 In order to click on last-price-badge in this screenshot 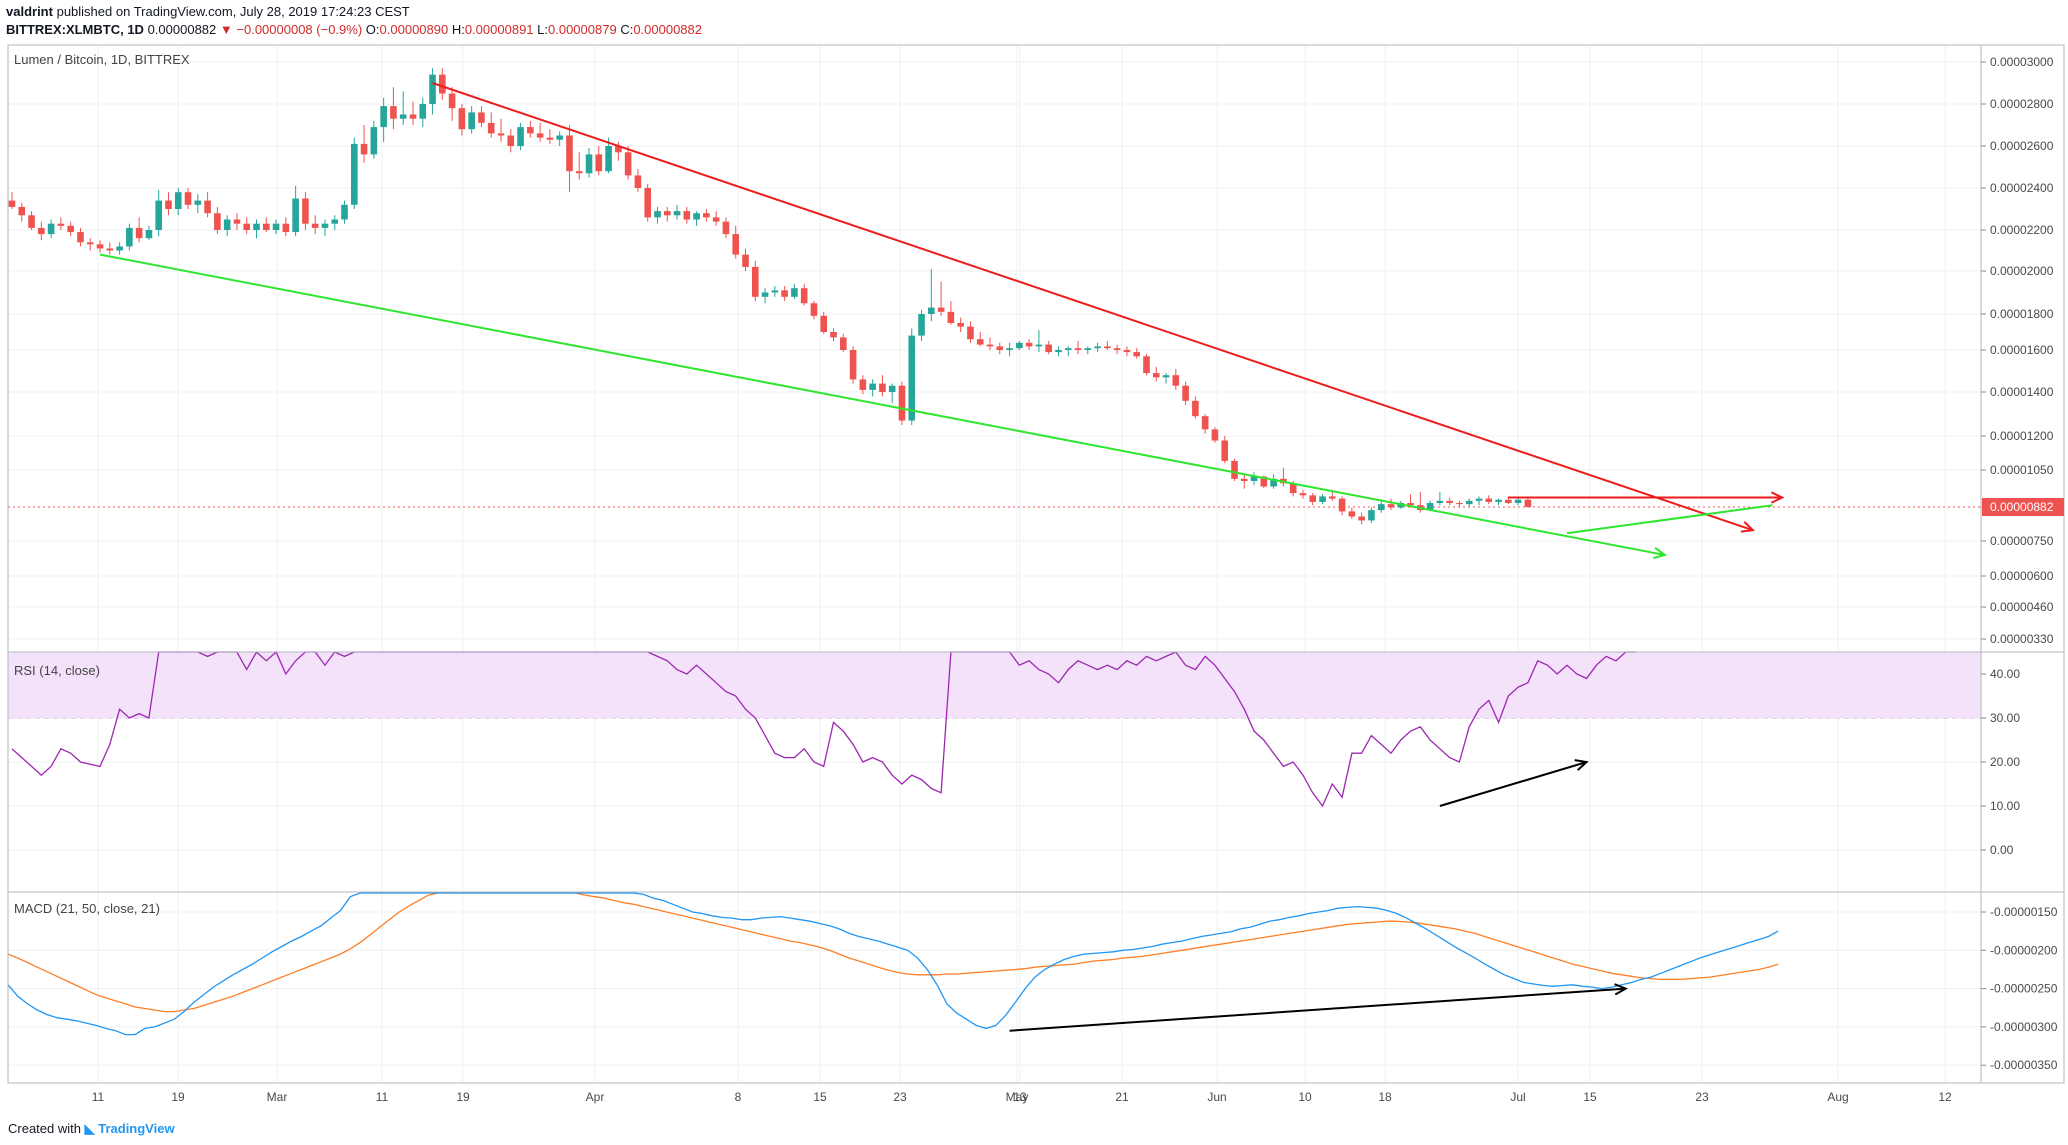, I will do `click(2023, 507)`.